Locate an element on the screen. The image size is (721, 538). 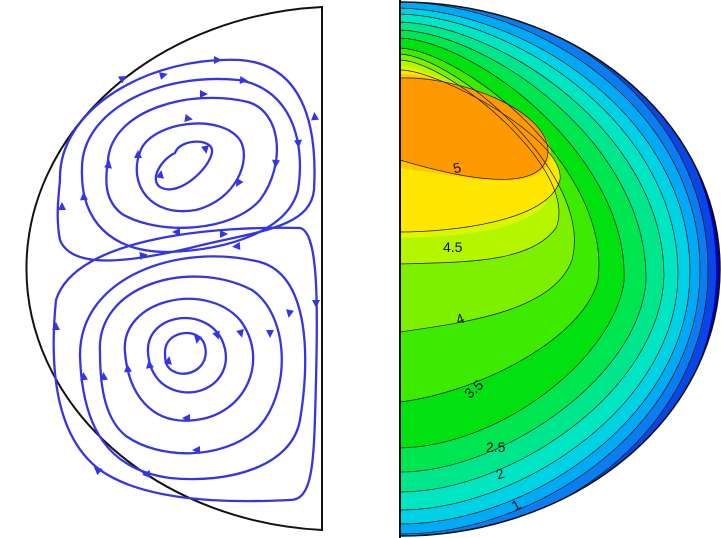
contour-label: 5 is located at coordinates (456, 167).